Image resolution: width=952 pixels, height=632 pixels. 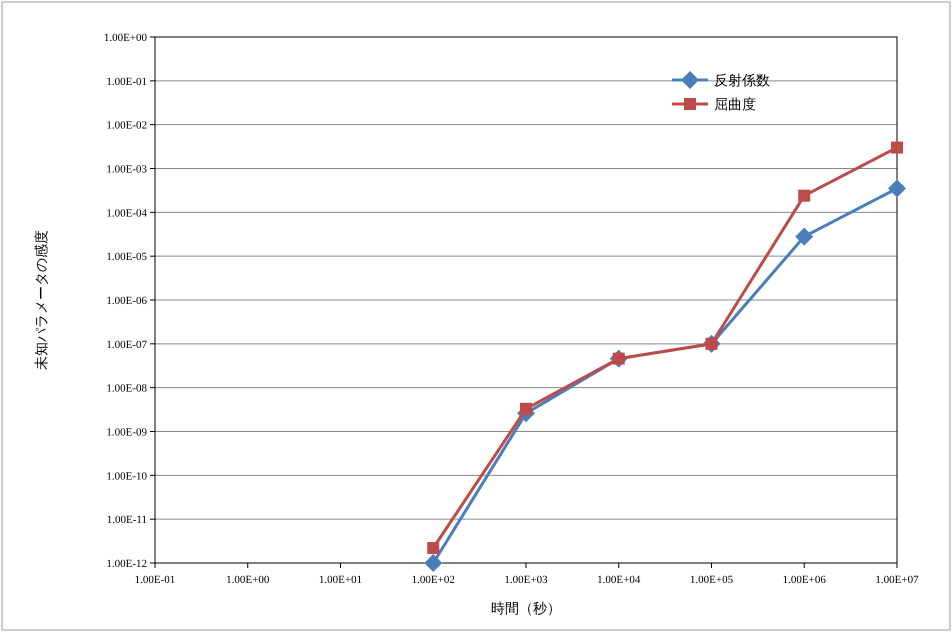 I want to click on y-tick-label: 1.00E-11, so click(x=126, y=520).